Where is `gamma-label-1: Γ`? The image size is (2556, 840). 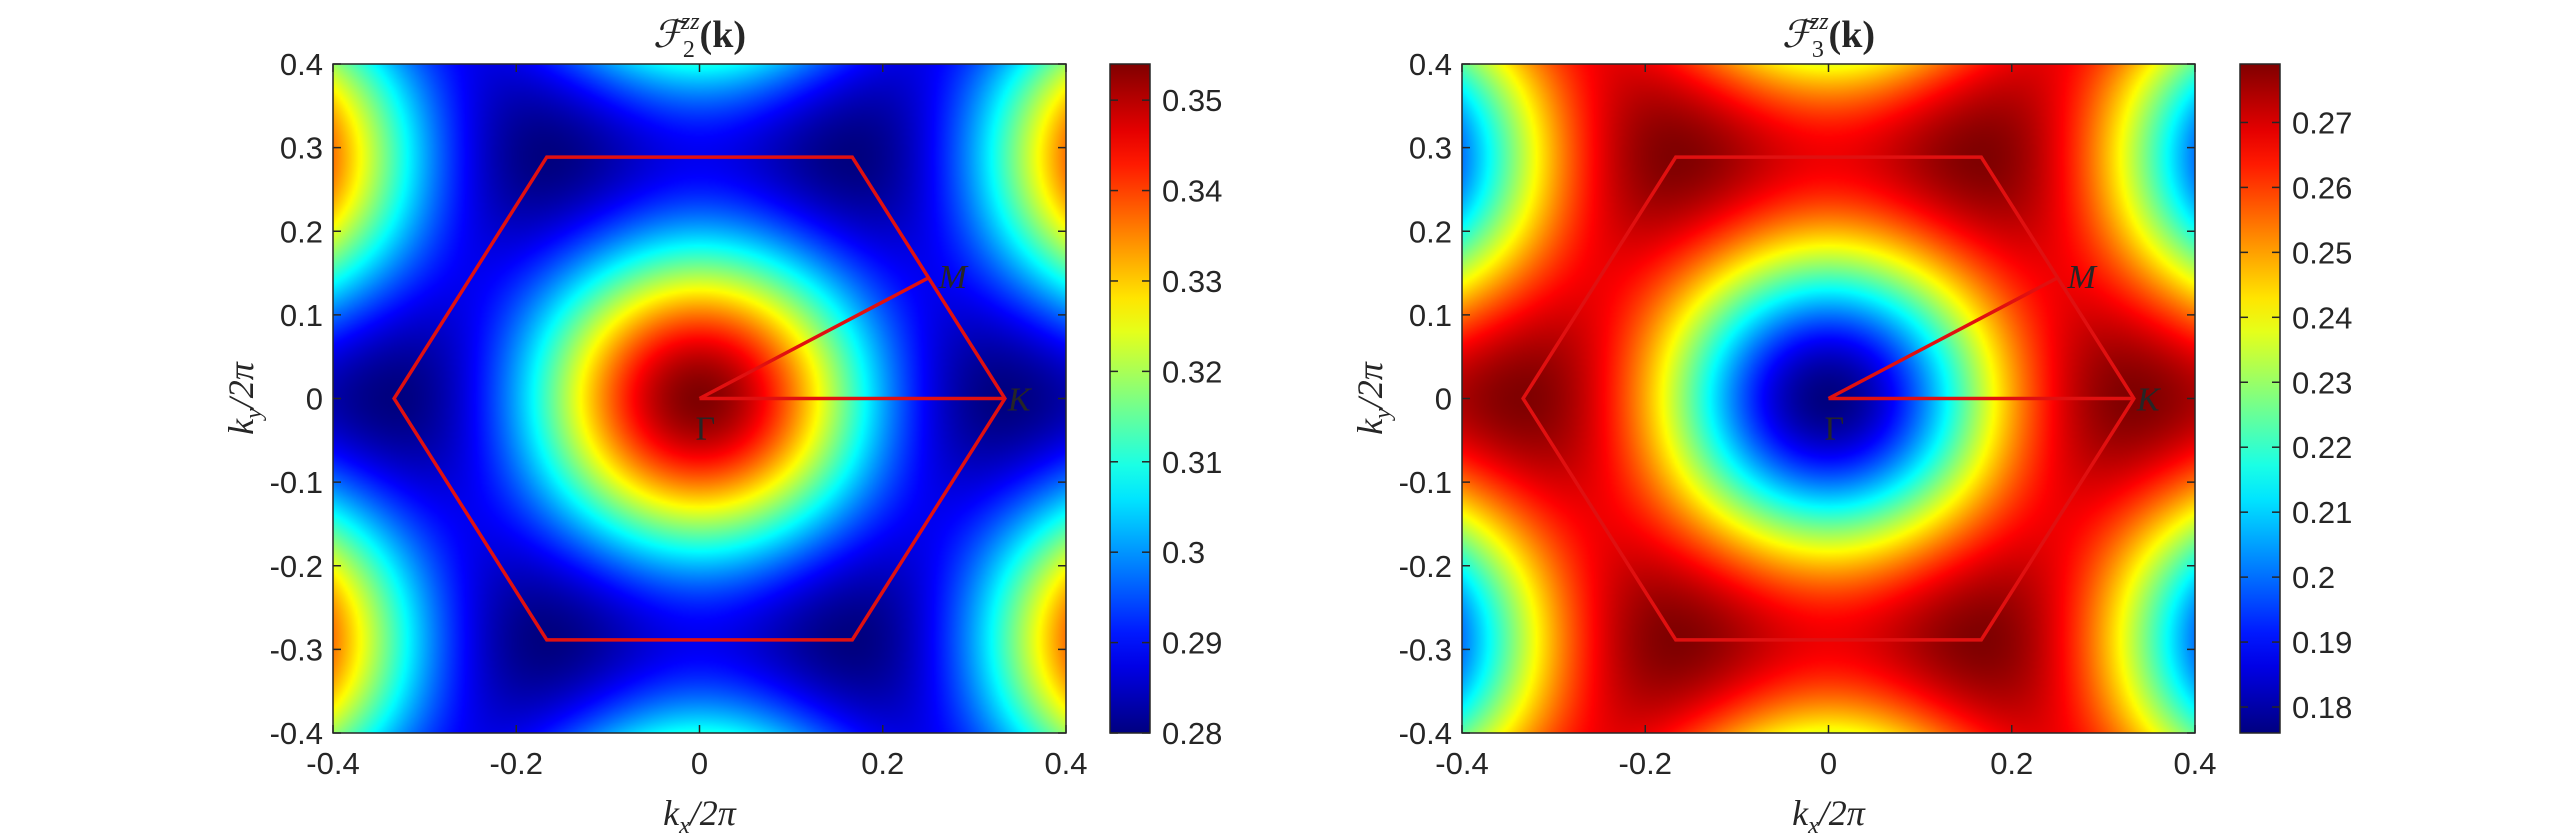 gamma-label-1: Γ is located at coordinates (706, 429).